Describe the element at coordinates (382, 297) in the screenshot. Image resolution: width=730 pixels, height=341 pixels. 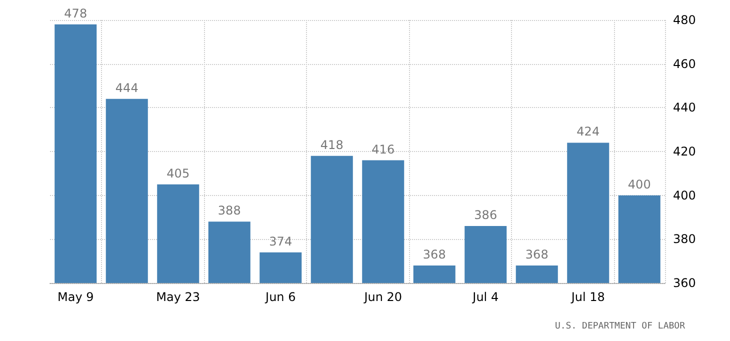
I see `x-tick-label: Jun 20` at that location.